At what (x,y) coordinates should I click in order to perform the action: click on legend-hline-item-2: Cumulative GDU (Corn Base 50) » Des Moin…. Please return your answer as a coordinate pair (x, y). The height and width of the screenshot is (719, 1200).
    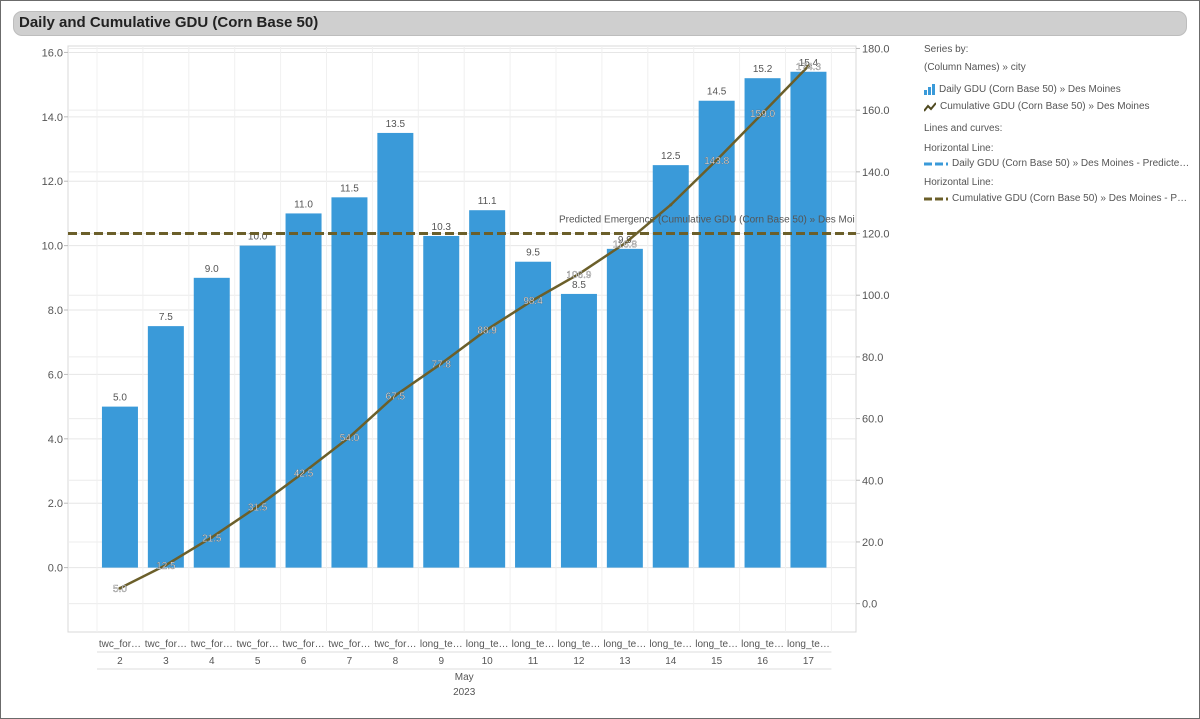
    Looking at the image, I should click on (1055, 198).